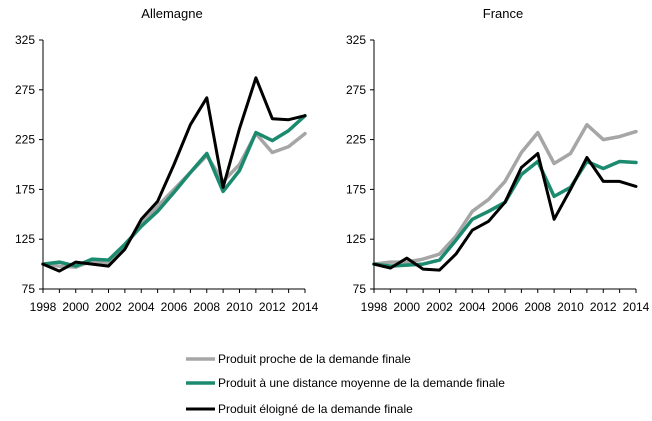 This screenshot has width=652, height=421. I want to click on legend-label: Produit éloigné de la demande finale, so click(315, 409).